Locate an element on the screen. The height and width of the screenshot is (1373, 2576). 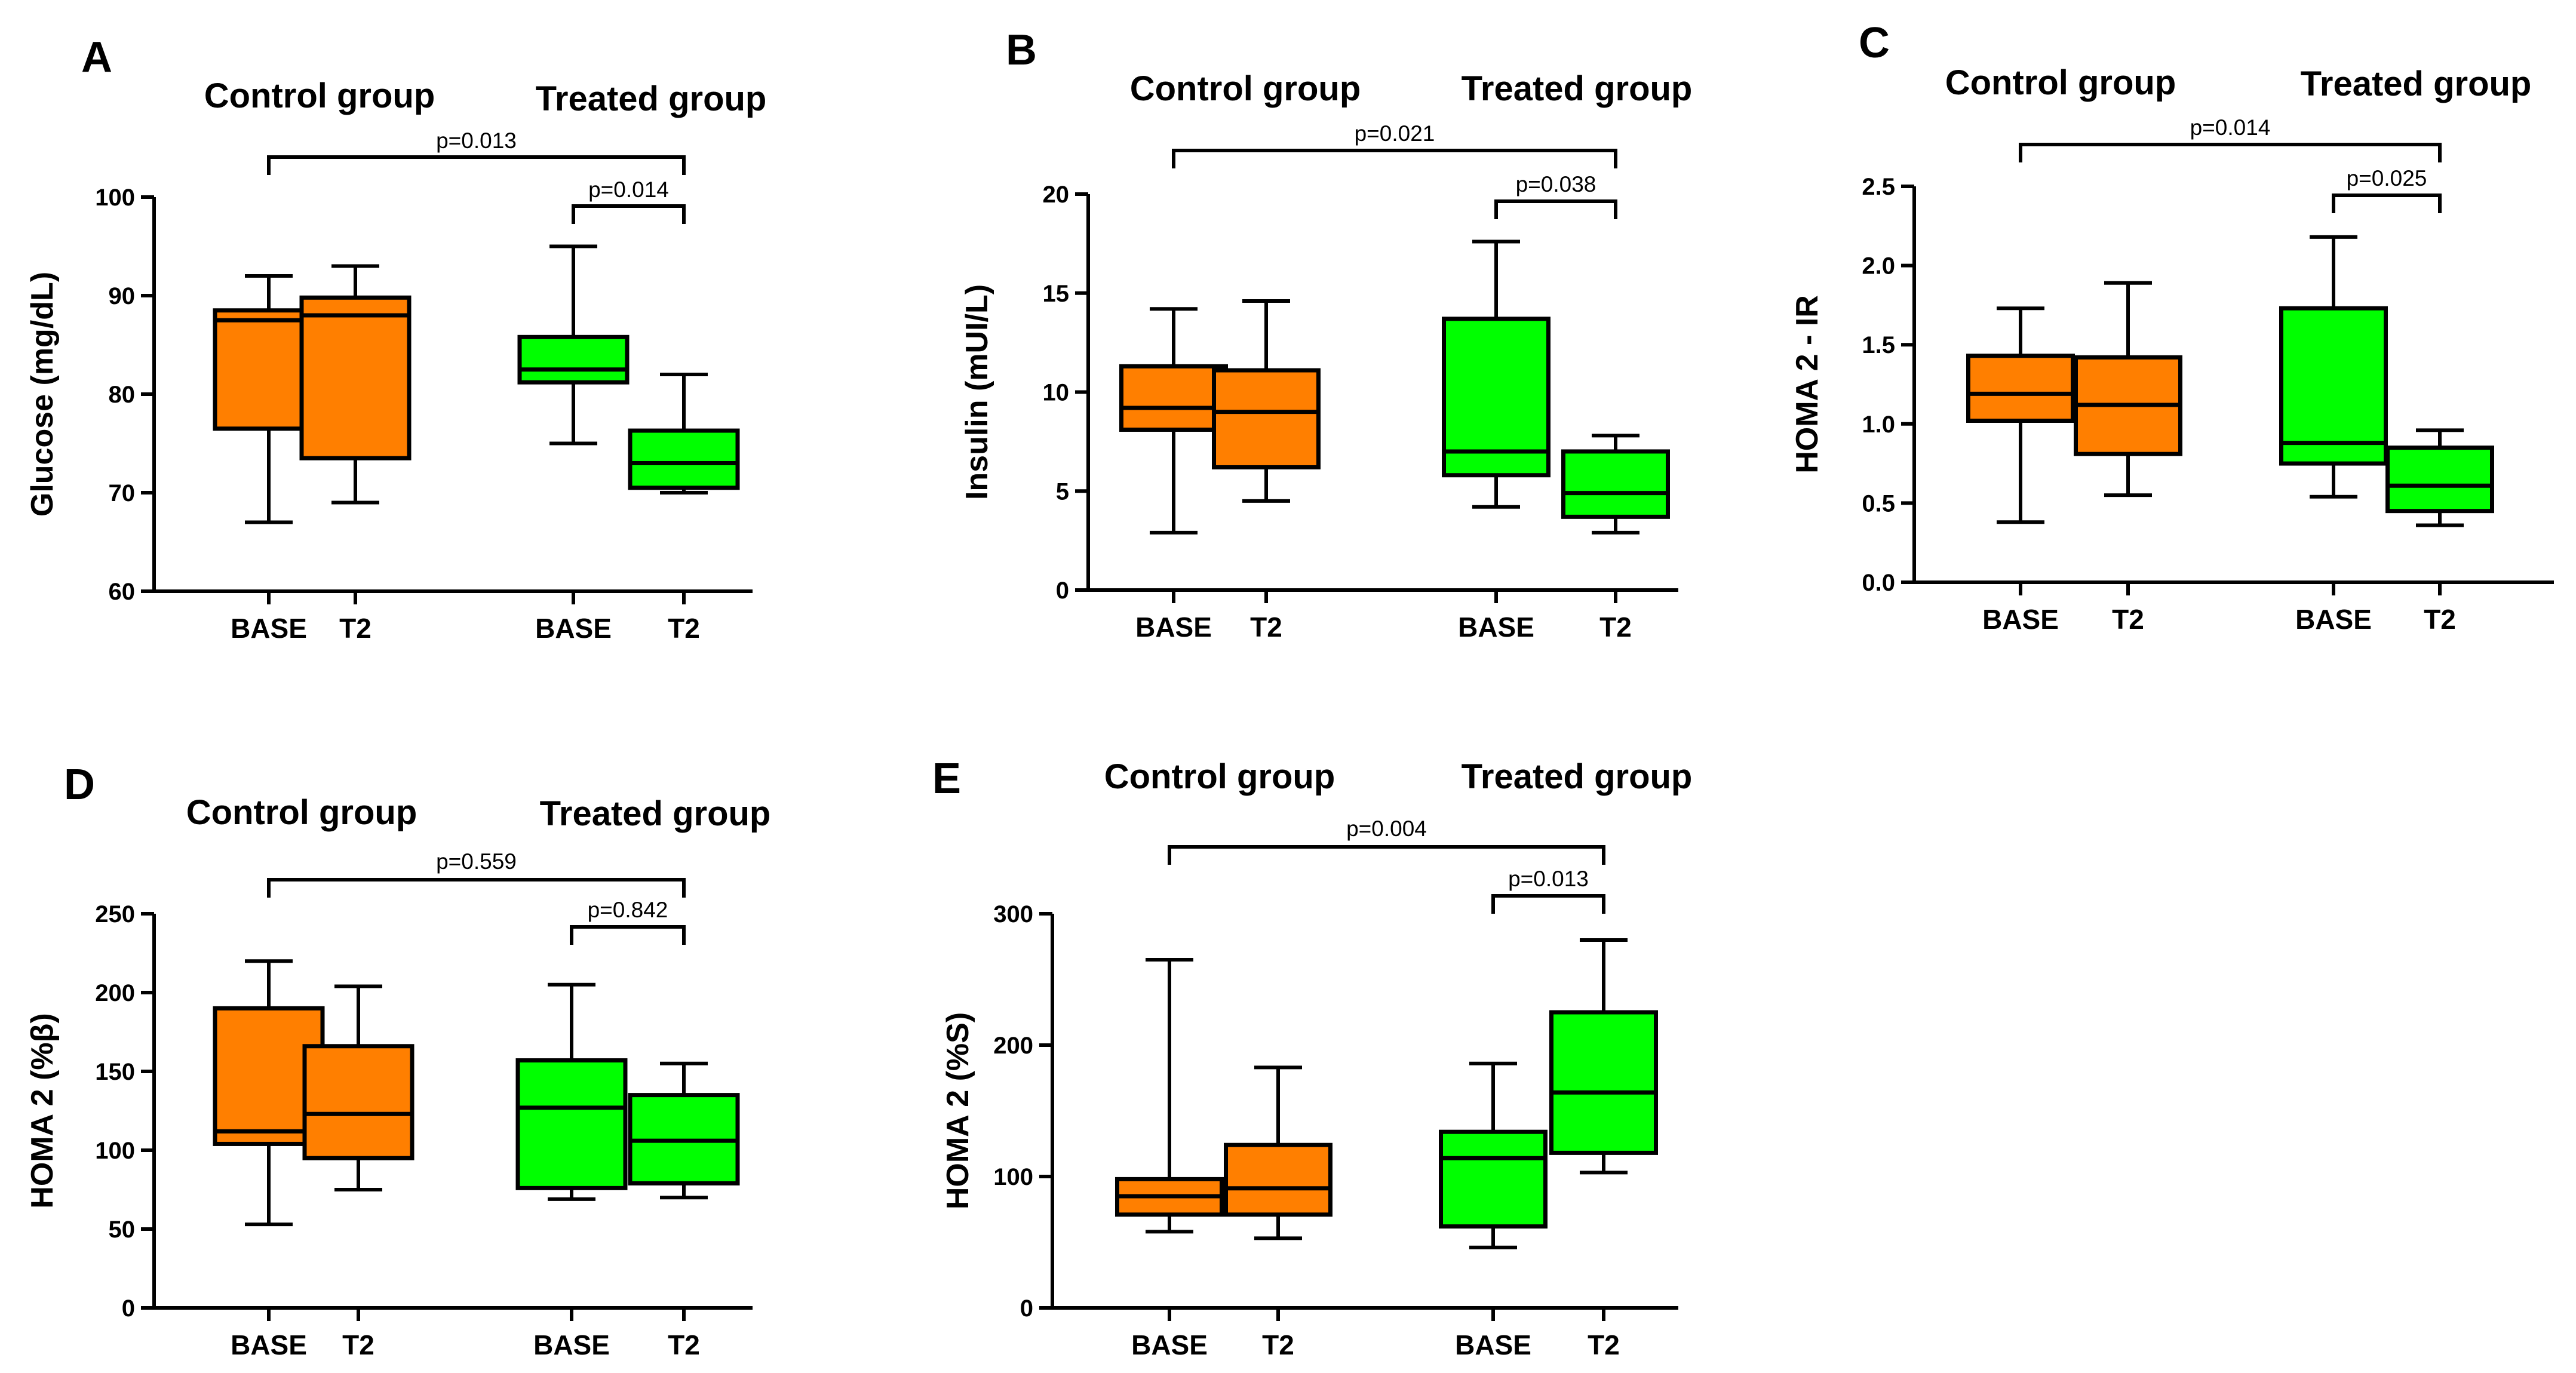
panel-letter: B is located at coordinates (1021, 50).